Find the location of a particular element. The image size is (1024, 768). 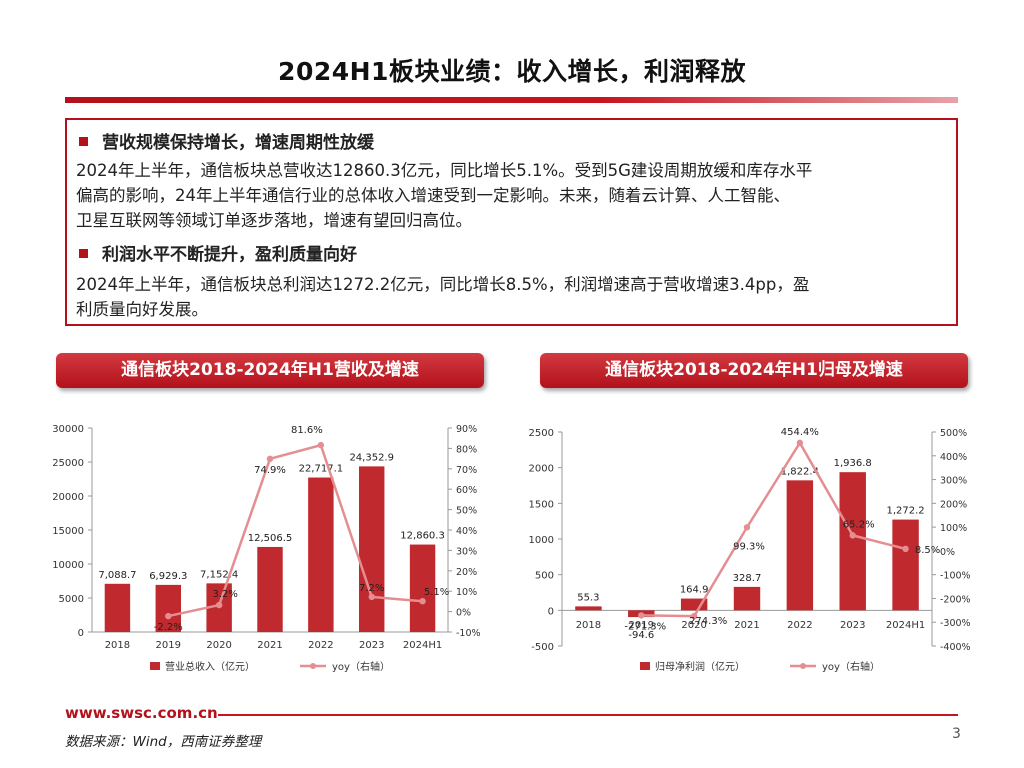

bar-value-label: 7,152.4 is located at coordinates (219, 574).